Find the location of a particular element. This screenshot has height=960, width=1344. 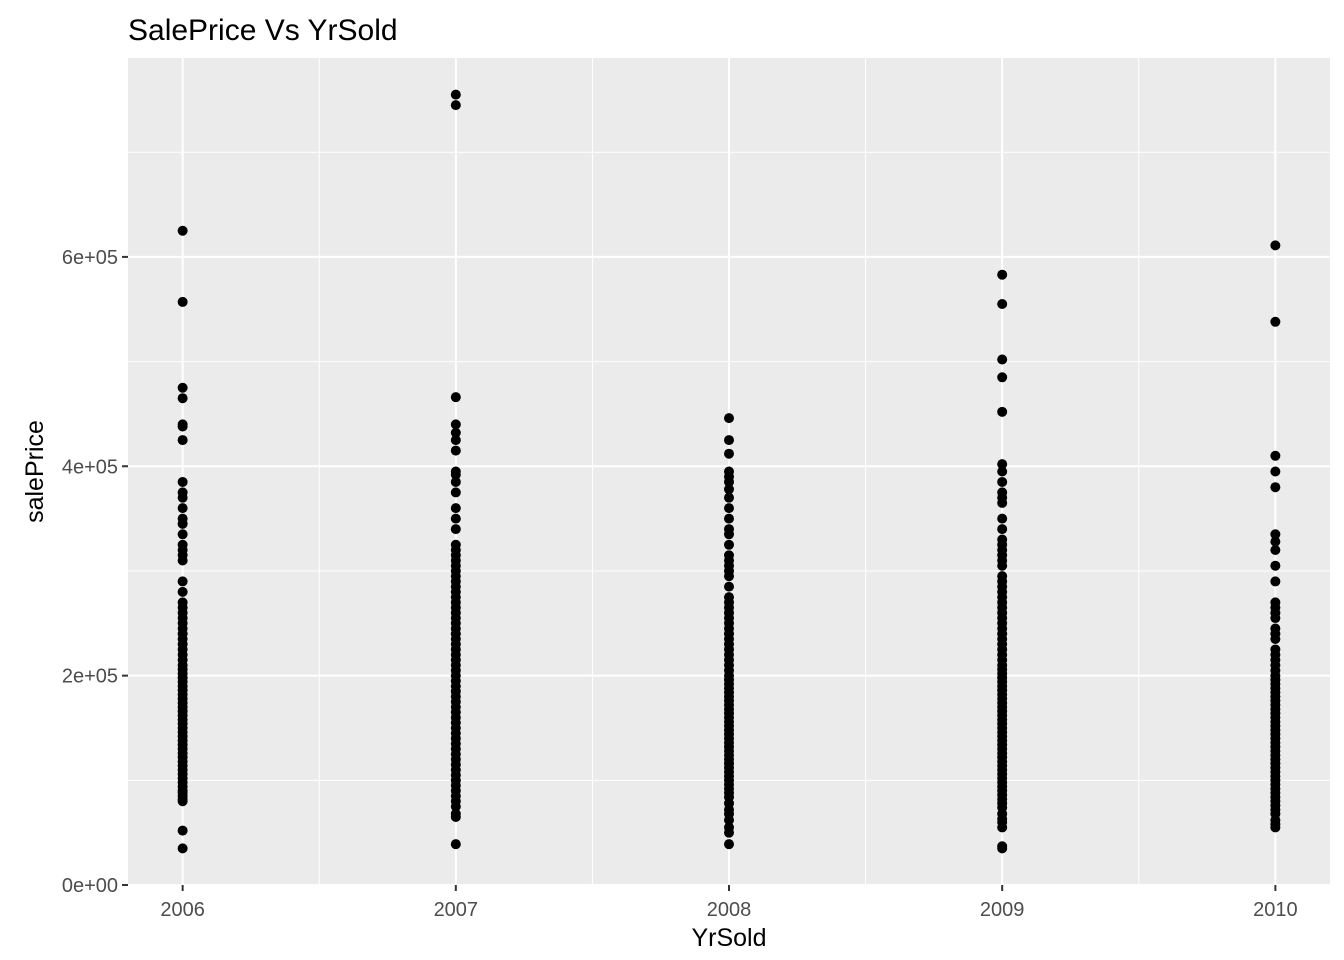

y-axis-title: salePrice is located at coordinates (35, 471).